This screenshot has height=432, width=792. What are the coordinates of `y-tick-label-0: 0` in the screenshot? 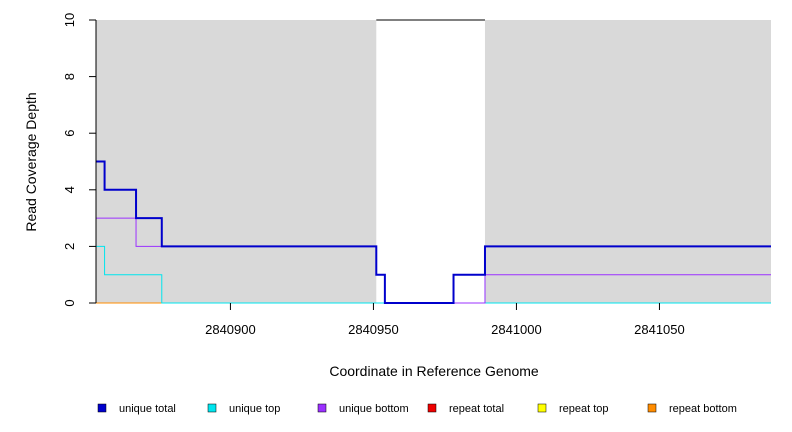 It's located at (69, 302).